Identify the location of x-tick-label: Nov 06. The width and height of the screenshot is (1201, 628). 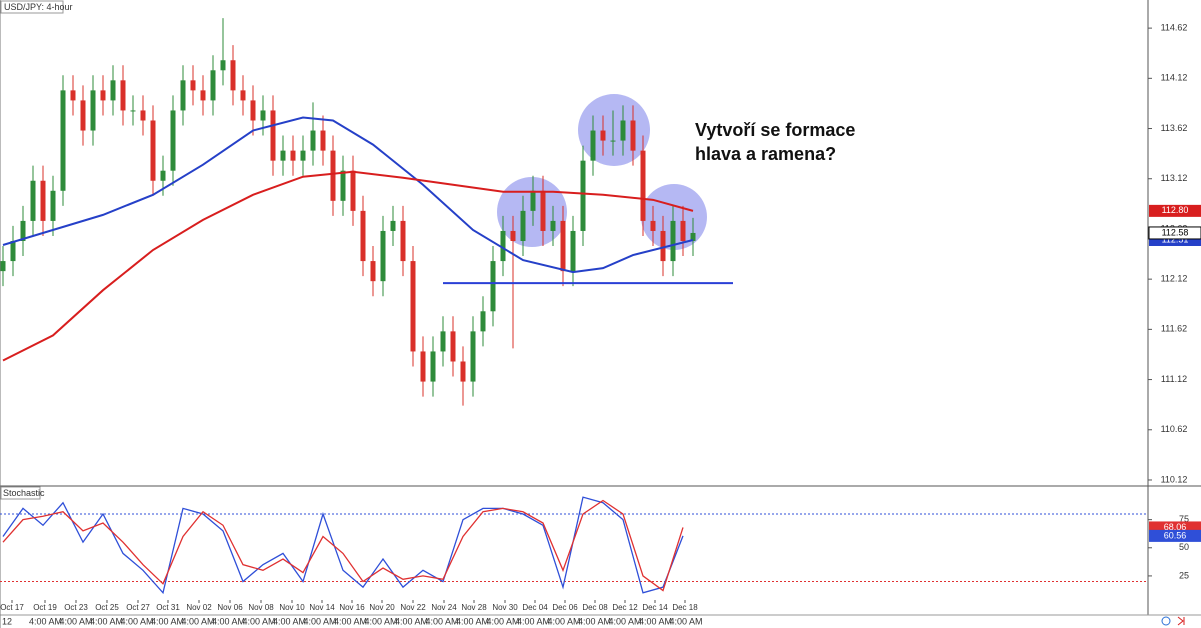
(230, 607).